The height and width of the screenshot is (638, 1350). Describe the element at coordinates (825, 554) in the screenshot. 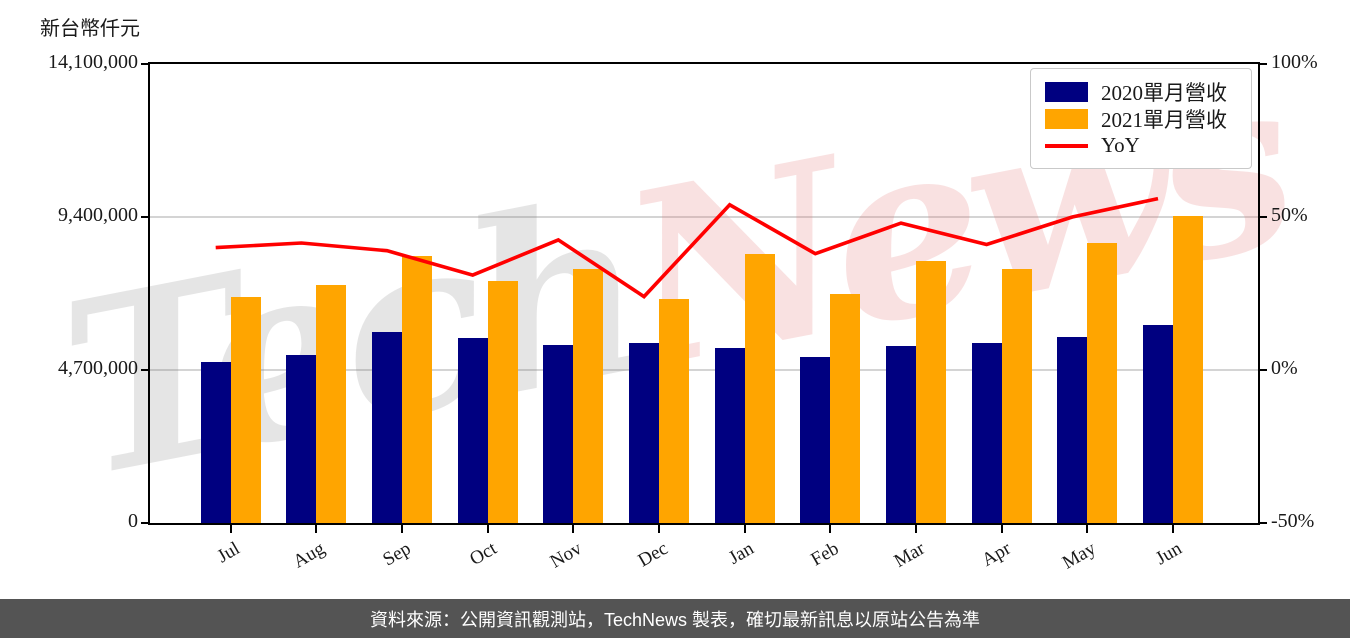

I see `x-axis-month-label: Feb` at that location.